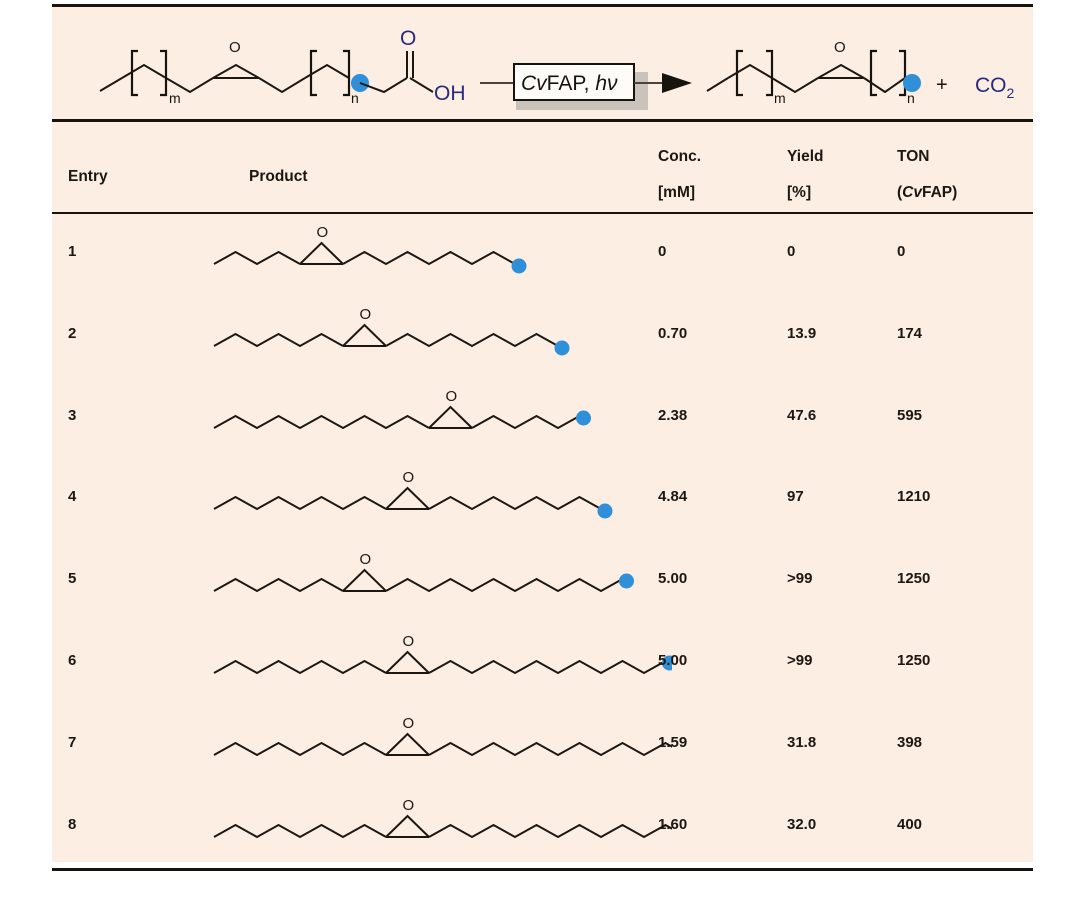 This screenshot has width=1080, height=900. What do you see at coordinates (72, 579) in the screenshot?
I see `row-entry-number: 5` at bounding box center [72, 579].